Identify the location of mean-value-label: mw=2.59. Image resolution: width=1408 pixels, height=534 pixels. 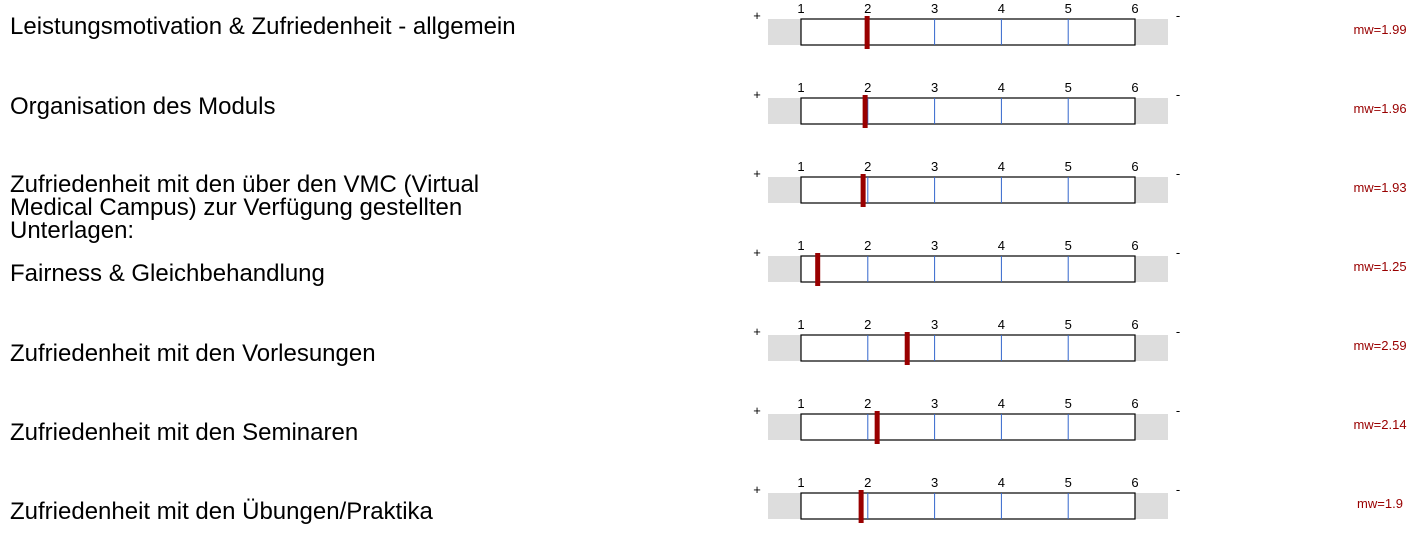
(1379, 345).